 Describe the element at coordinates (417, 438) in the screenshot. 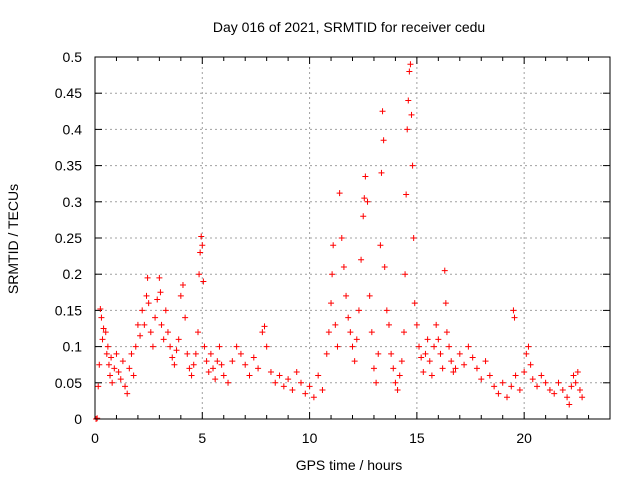

I see `x-tick-label: 15` at that location.